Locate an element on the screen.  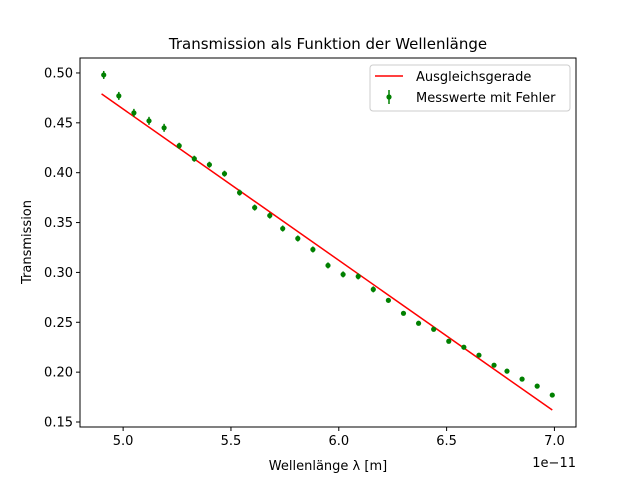
legend-errorbar-point is located at coordinates (389, 97).